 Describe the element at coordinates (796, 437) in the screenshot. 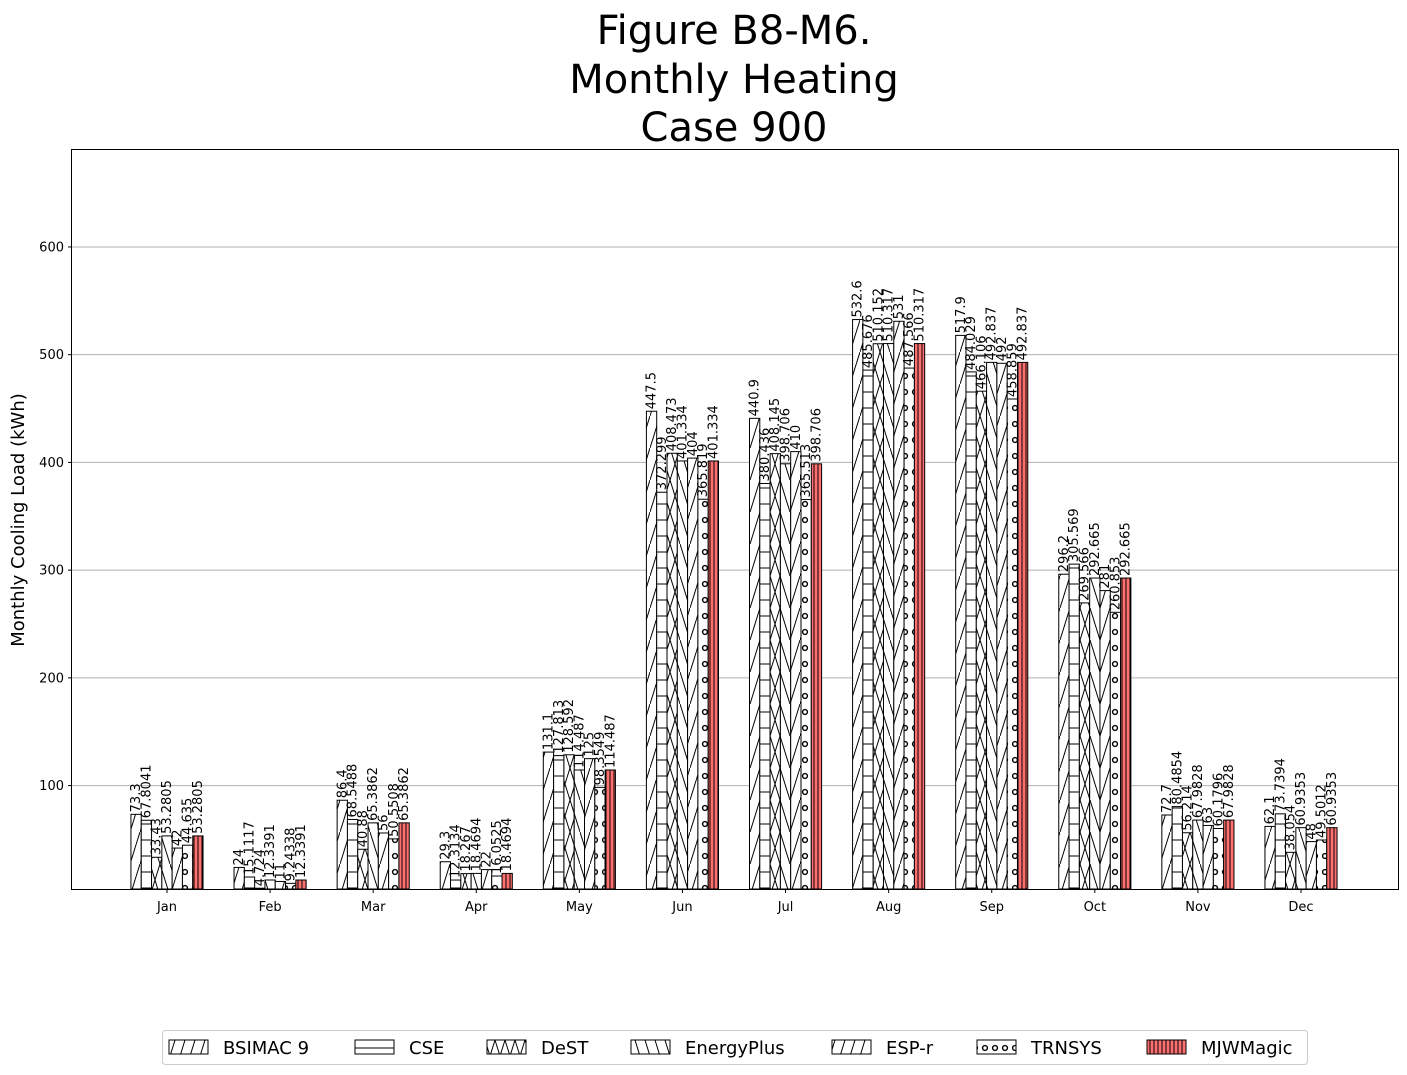

I see `data-label: 410` at that location.